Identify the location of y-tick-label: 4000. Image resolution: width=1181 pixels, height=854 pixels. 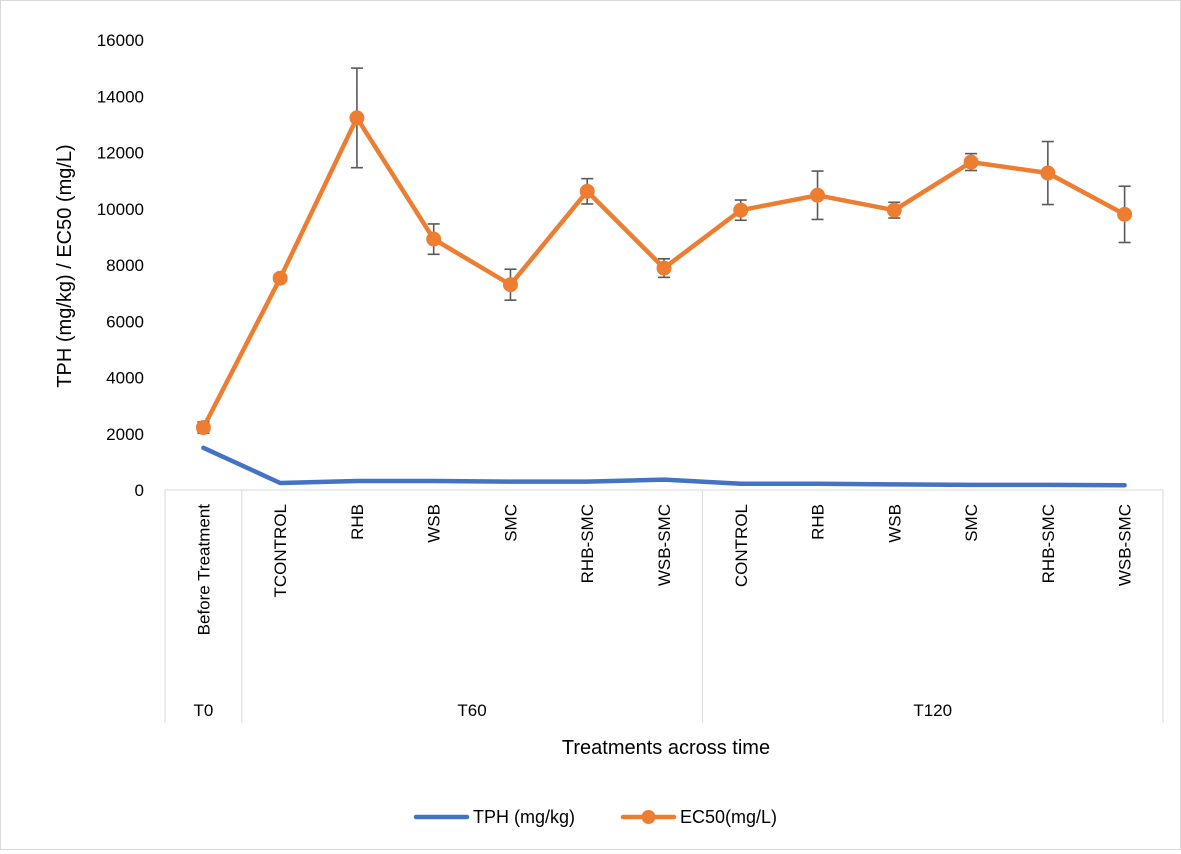
(125, 378).